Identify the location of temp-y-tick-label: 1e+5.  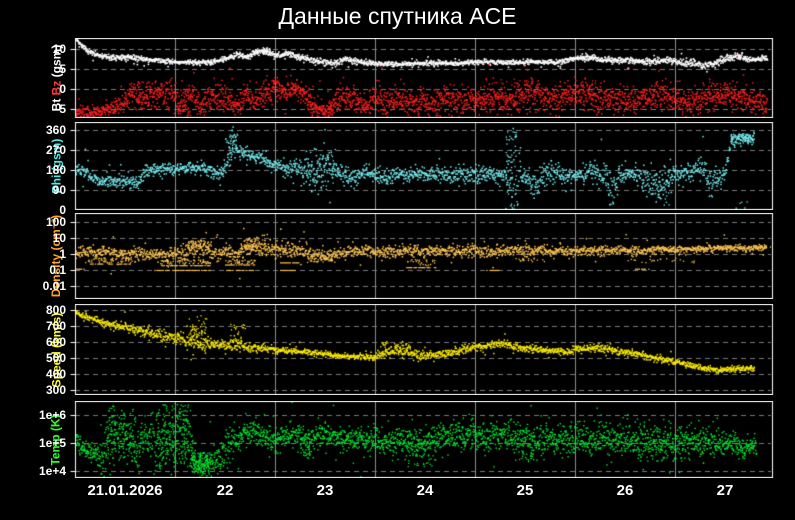
(52, 442).